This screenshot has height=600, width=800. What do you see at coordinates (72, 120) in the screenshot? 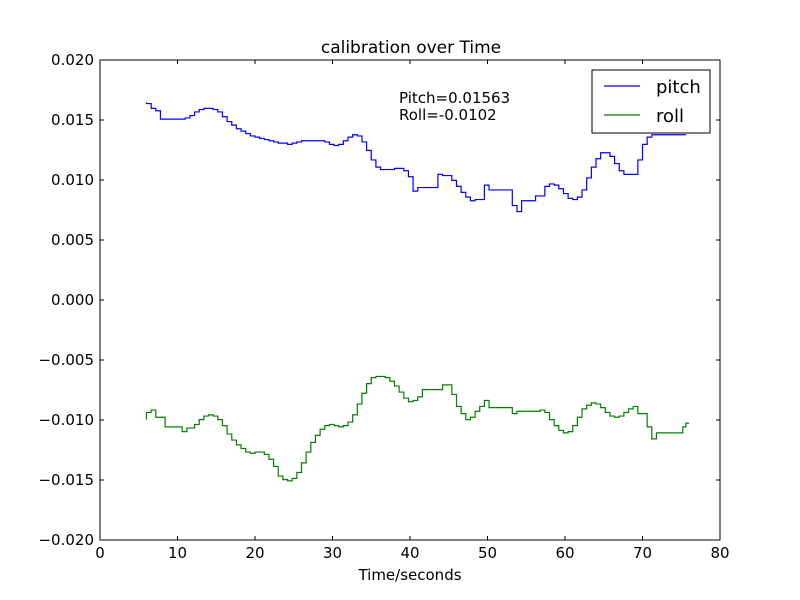
I see `y-tick-label: 0.015` at bounding box center [72, 120].